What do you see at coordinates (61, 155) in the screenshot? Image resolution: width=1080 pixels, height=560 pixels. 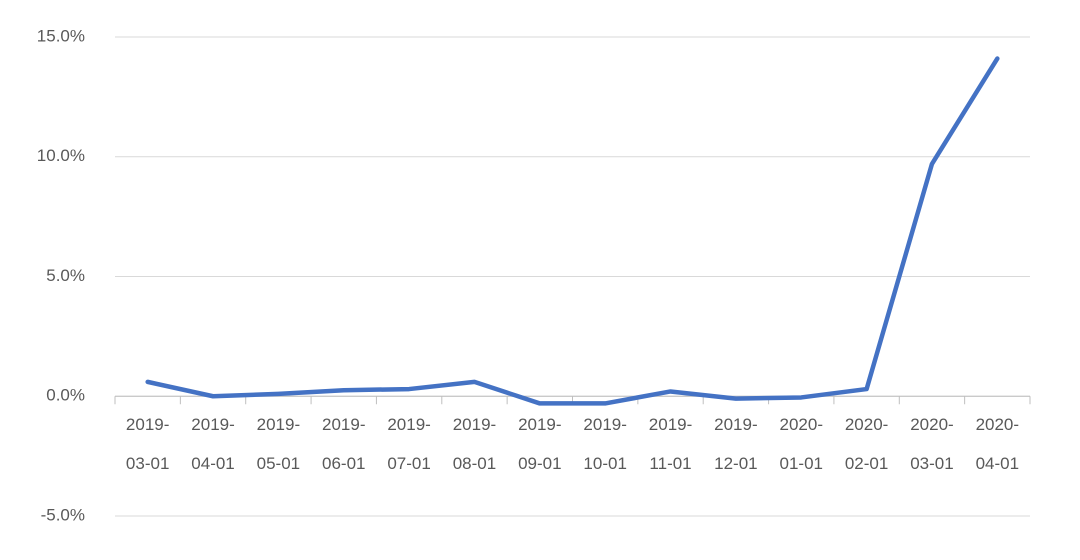 I see `y-tick-label: 10.0%` at bounding box center [61, 155].